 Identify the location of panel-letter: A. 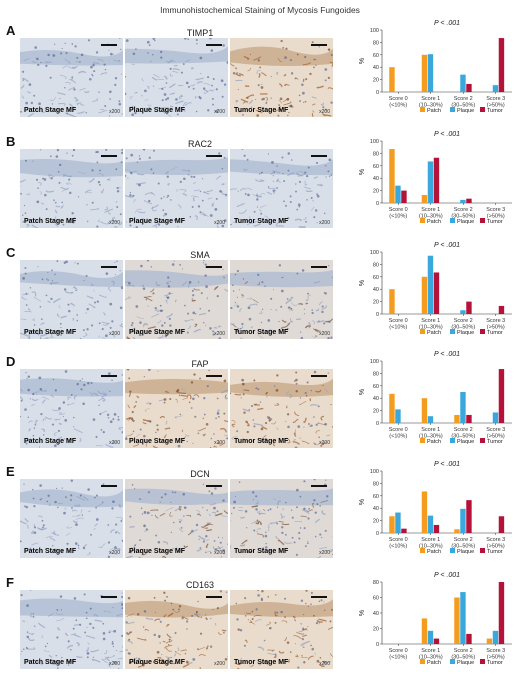
(11, 30).